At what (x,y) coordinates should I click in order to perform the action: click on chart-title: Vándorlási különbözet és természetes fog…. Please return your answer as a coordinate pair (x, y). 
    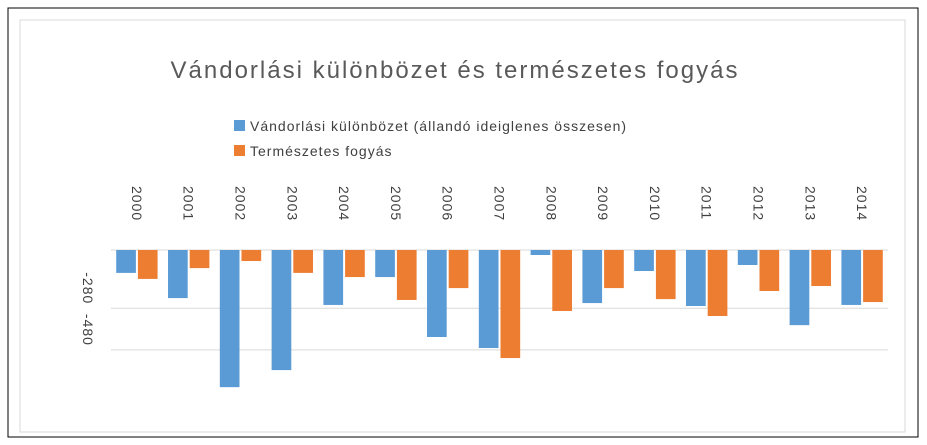
    Looking at the image, I should click on (455, 70).